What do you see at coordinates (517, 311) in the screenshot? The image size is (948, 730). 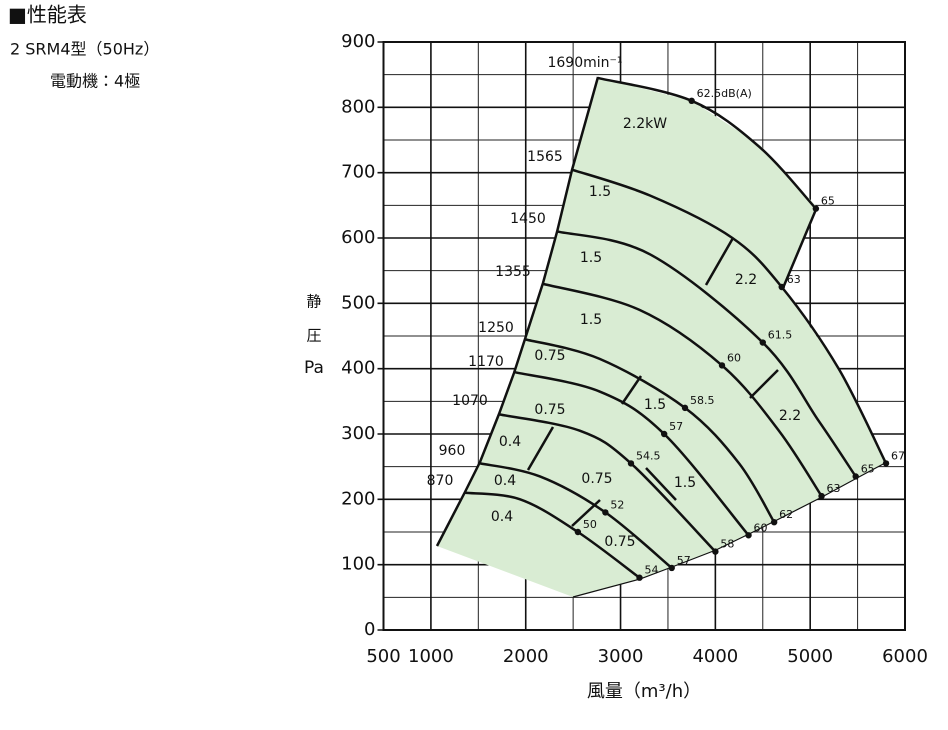 I see `left-boundary` at bounding box center [517, 311].